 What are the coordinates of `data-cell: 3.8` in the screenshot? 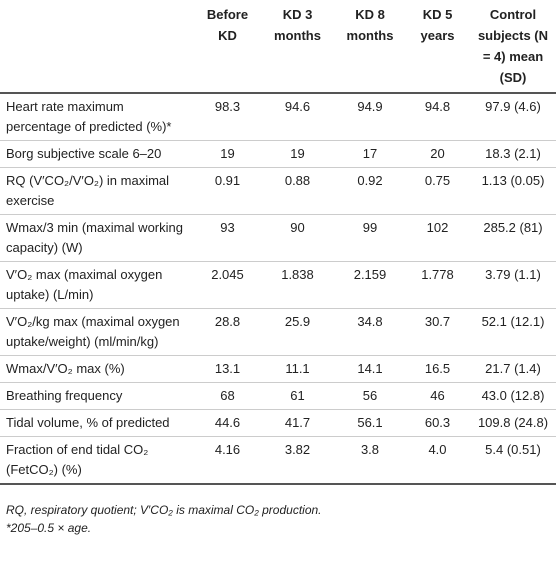 It's located at (370, 460).